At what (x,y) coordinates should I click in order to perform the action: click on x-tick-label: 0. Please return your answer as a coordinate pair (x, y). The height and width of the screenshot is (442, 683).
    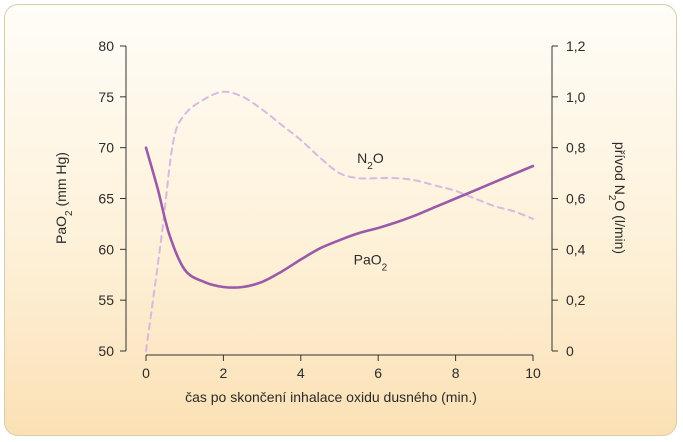
    Looking at the image, I should click on (146, 373).